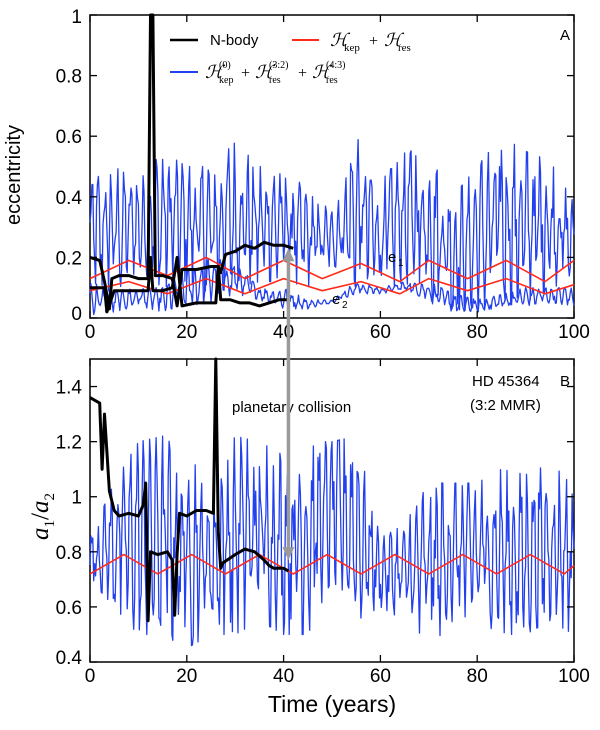 This screenshot has height=730, width=600. Describe the element at coordinates (275, 80) in the screenshot. I see `legend-res-sub-2: res` at that location.